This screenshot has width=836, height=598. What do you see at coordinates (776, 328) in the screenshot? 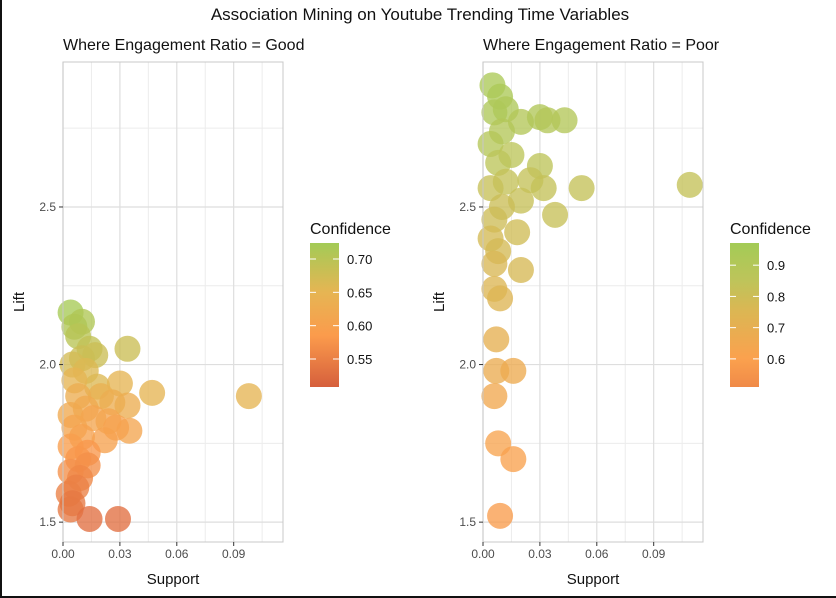
I see `legend-break-label: 0.7` at bounding box center [776, 328].